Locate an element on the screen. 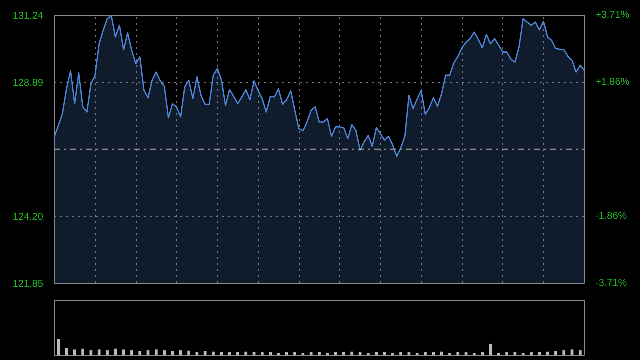 The height and width of the screenshot is (360, 640). y2-tick-label: +1.86% is located at coordinates (613, 82).